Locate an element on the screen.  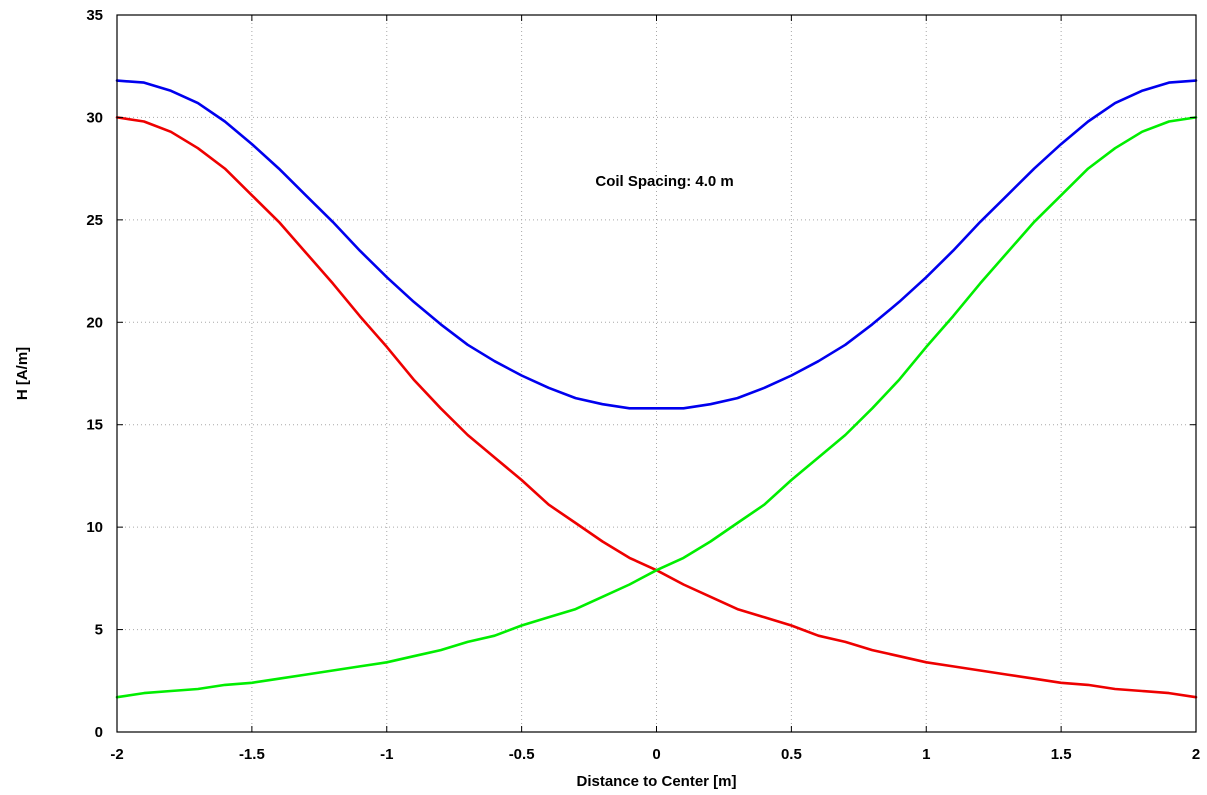
y-tick-label: 10 is located at coordinates (94, 527).